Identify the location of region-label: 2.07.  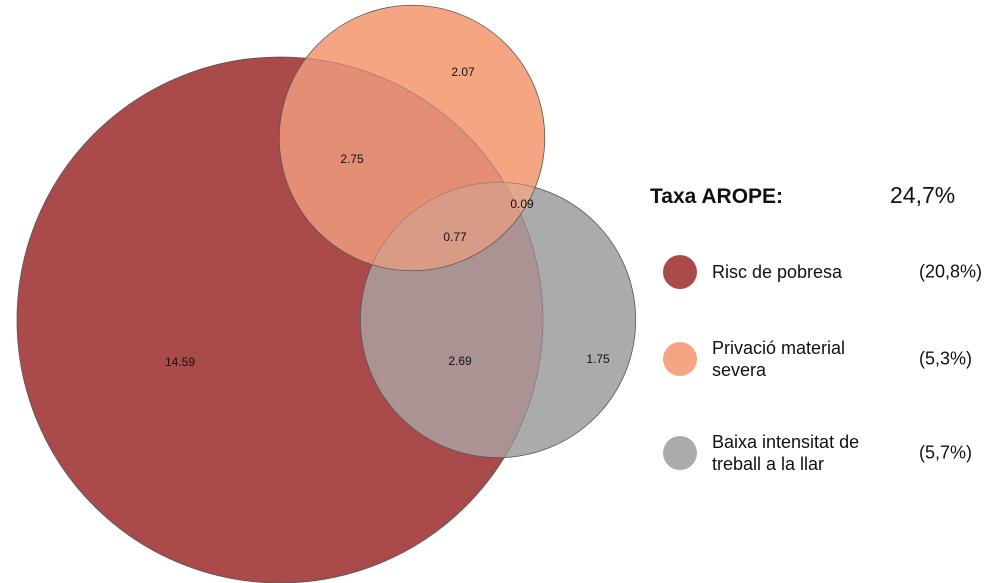
(463, 72).